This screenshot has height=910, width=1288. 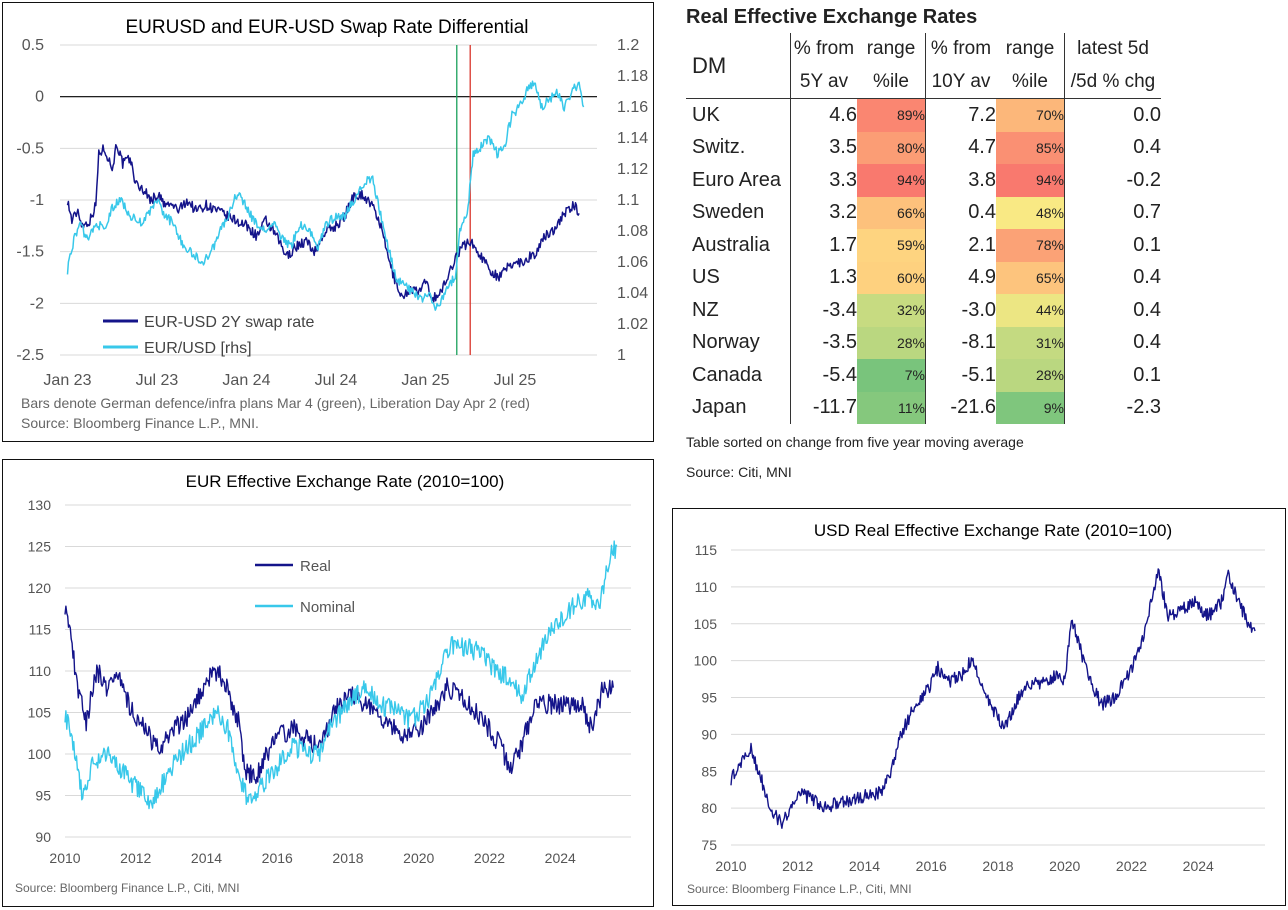 I want to click on header-range1-a: range, so click(x=891, y=49).